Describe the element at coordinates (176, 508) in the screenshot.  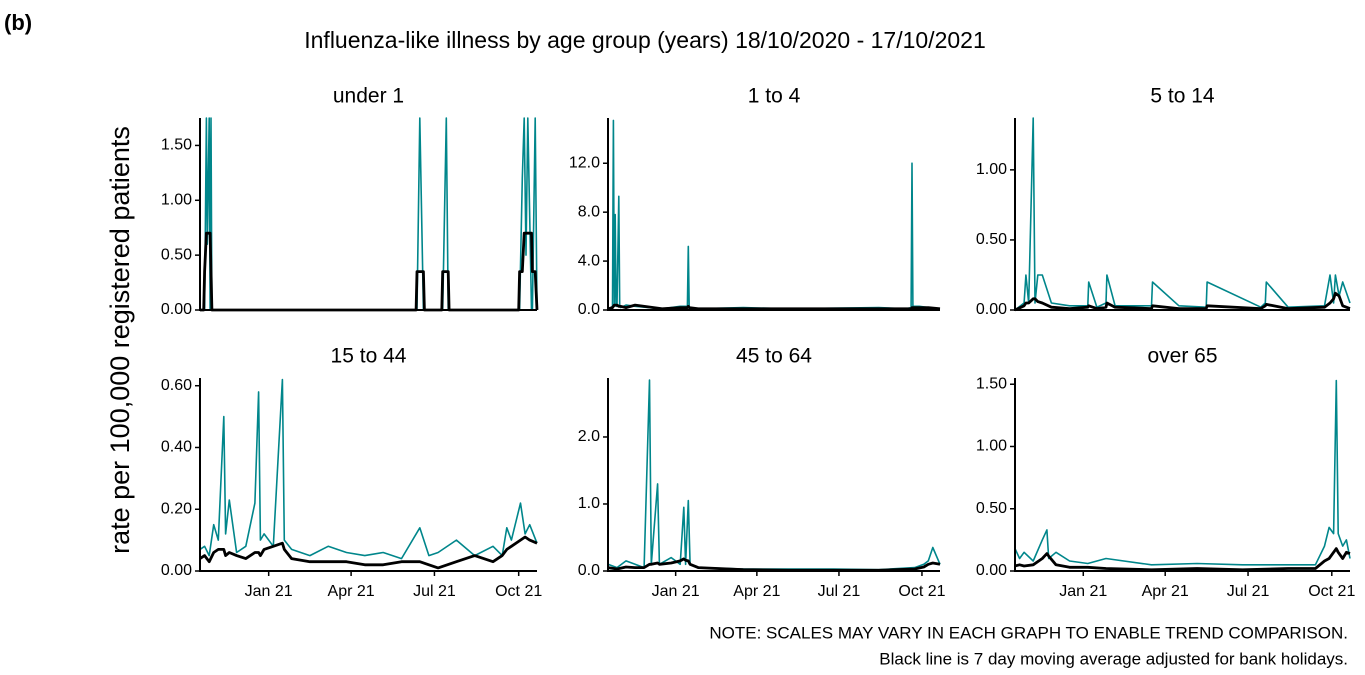
I see `y-tick-label: 0.20` at that location.